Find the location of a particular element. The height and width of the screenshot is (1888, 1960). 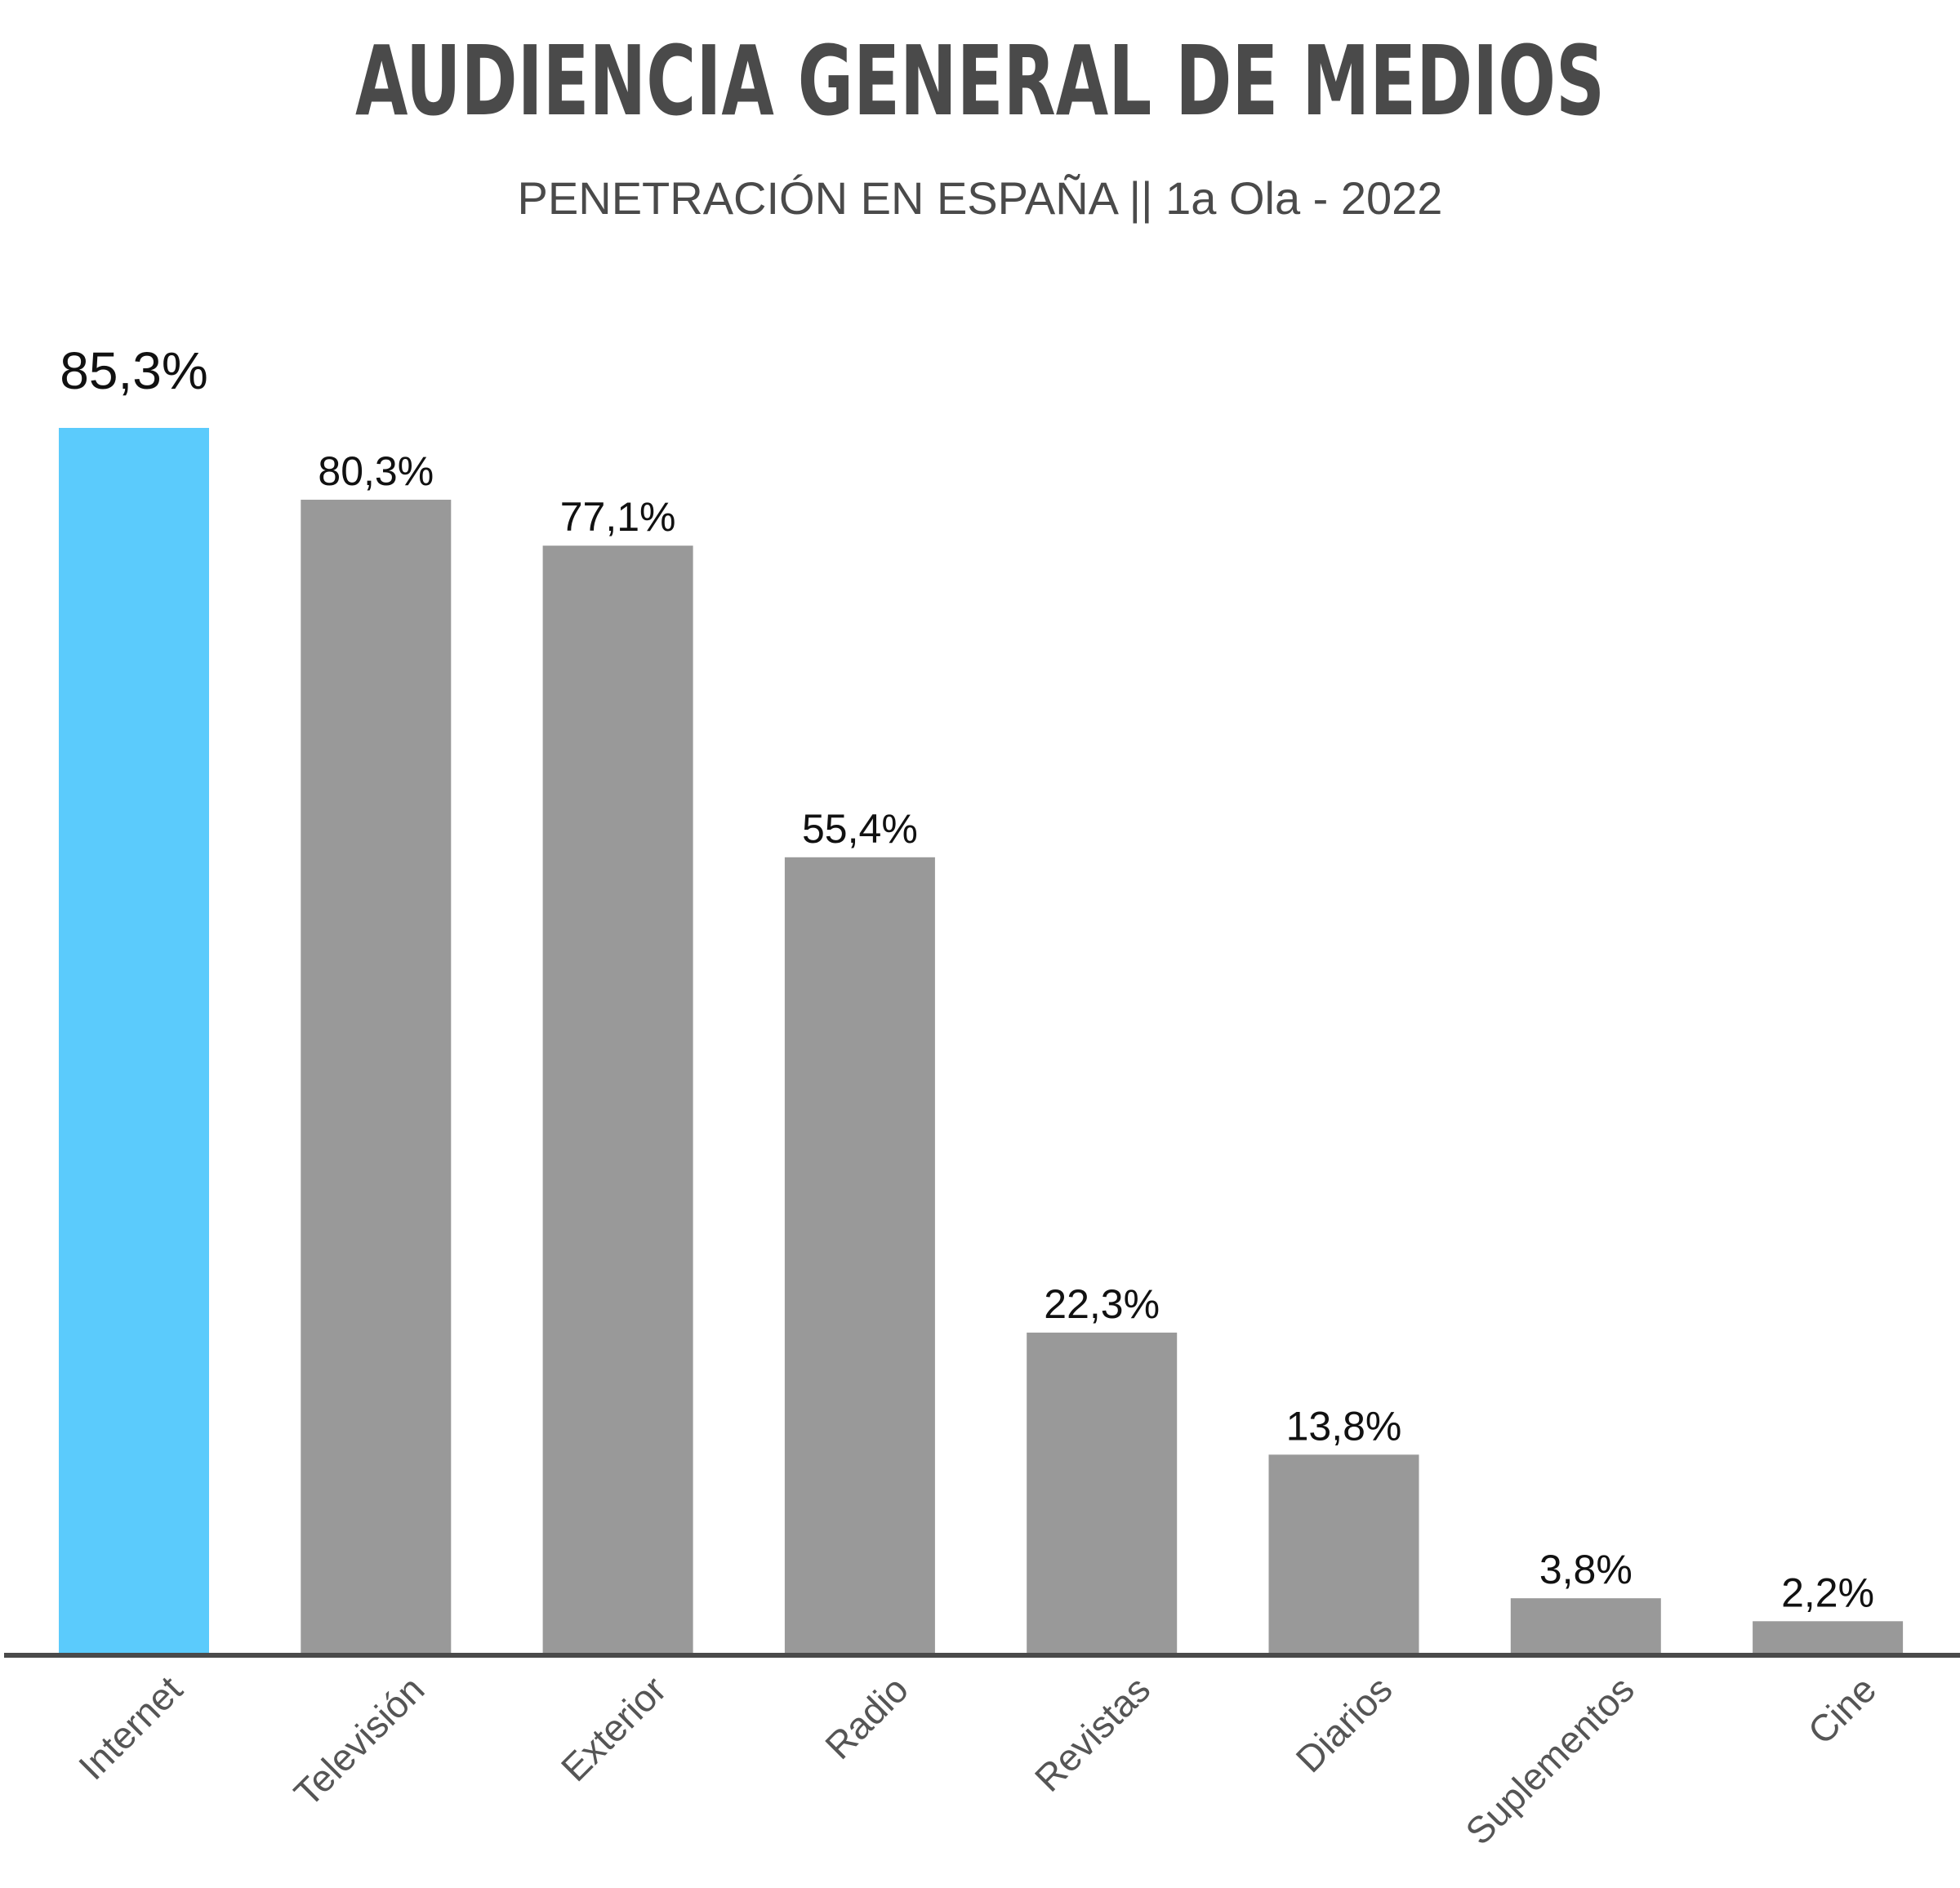

value-label: 13,8% is located at coordinates (1344, 1426).